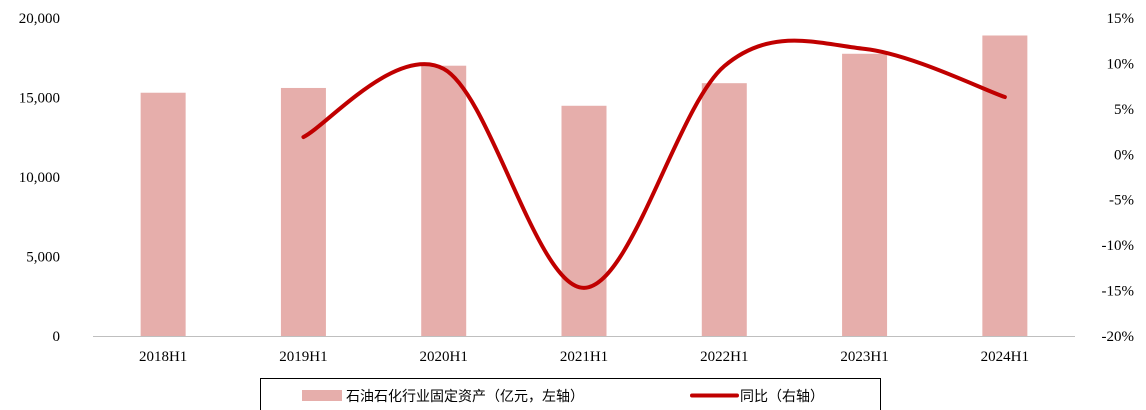  What do you see at coordinates (303, 212) in the screenshot?
I see `bar-2019H1` at bounding box center [303, 212].